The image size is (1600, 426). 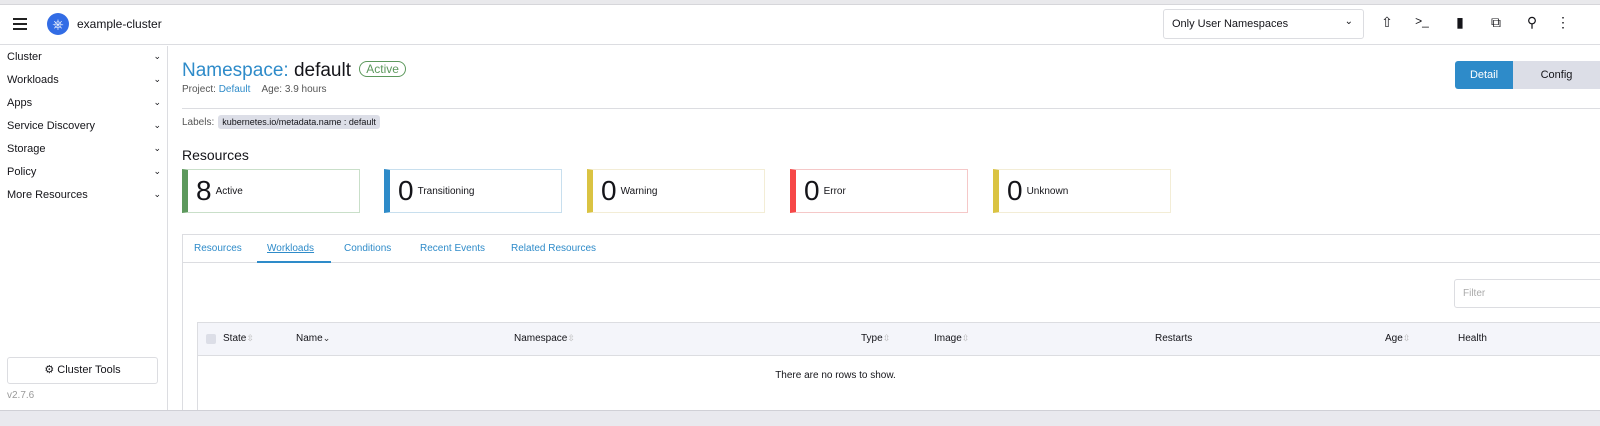 I want to click on cluster-tools-label: Cluster Tools, so click(x=89, y=370).